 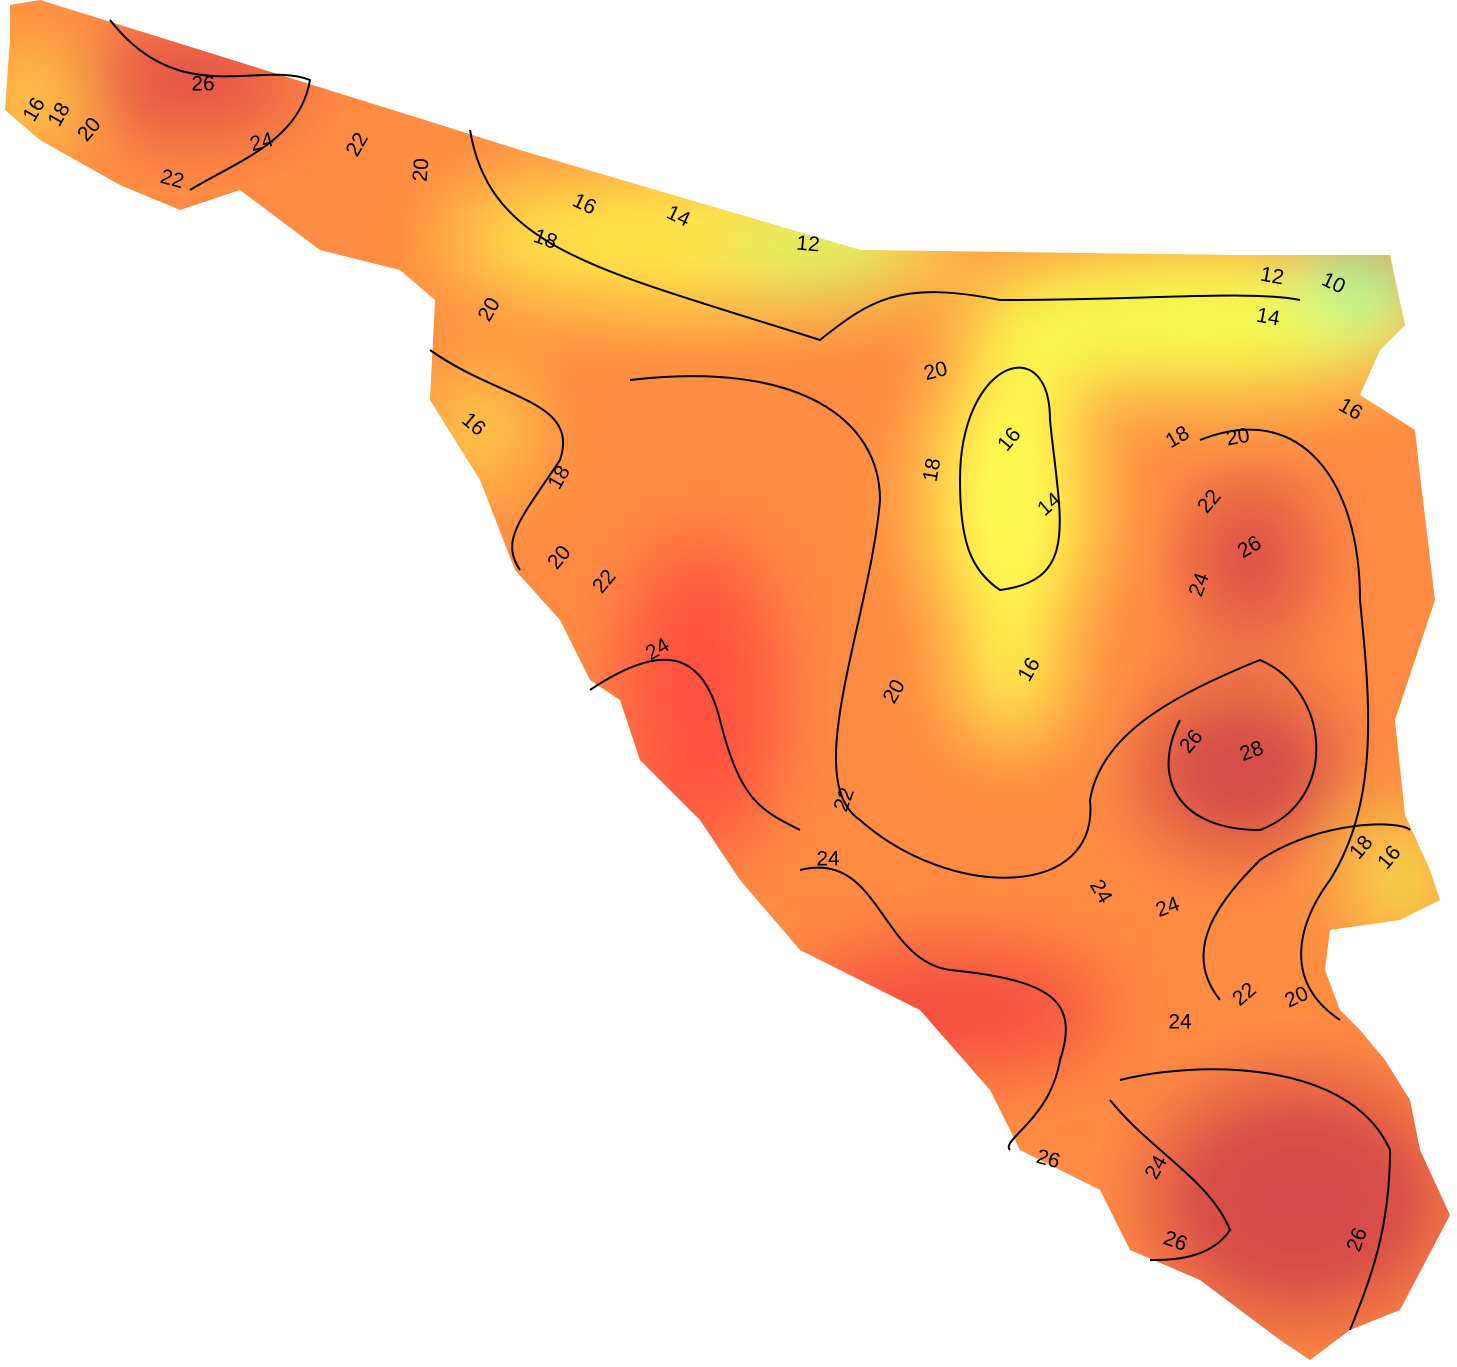 I want to click on contour-label: 26, so click(x=202, y=84).